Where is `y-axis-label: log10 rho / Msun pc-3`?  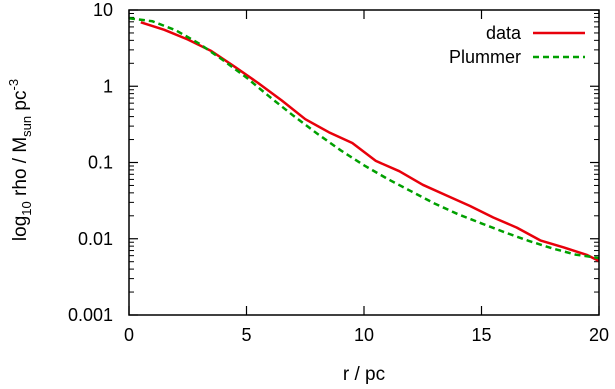
y-axis-label: log10 rho / Msun pc-3 is located at coordinates (20, 160).